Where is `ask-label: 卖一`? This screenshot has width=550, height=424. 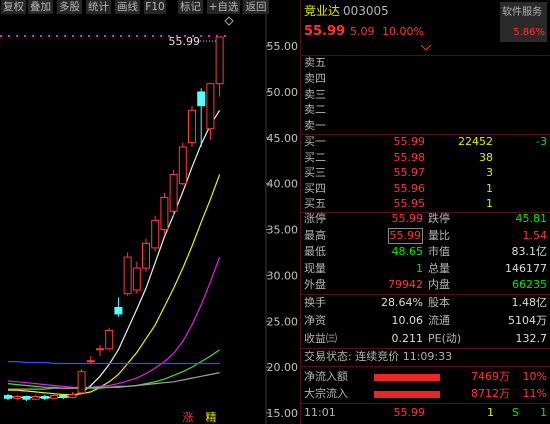
ask-label: 卖一 is located at coordinates (315, 126).